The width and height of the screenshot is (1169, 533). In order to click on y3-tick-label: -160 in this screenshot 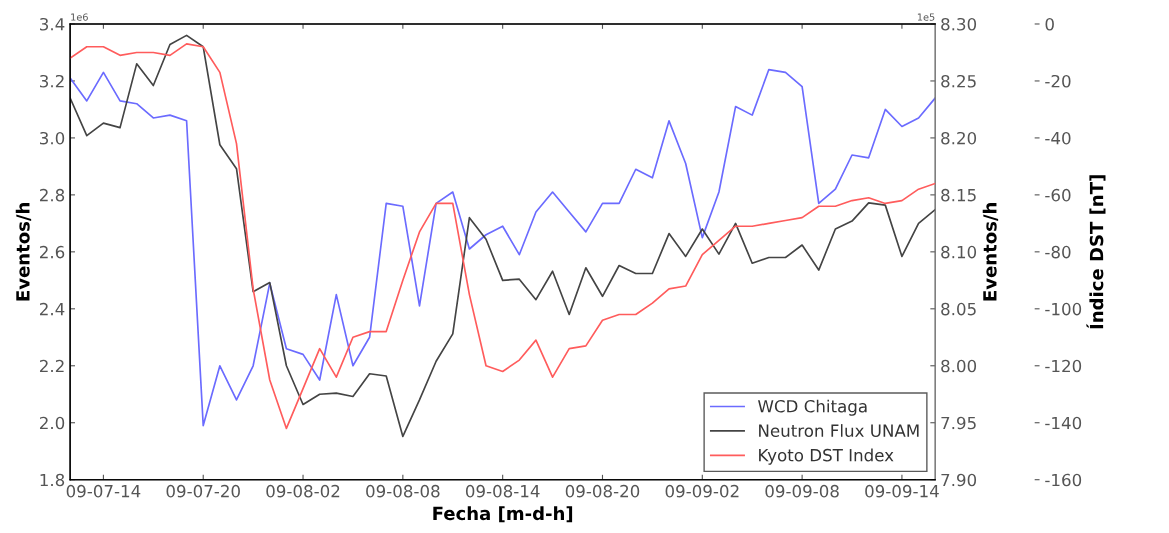, I will do `click(1063, 480)`.